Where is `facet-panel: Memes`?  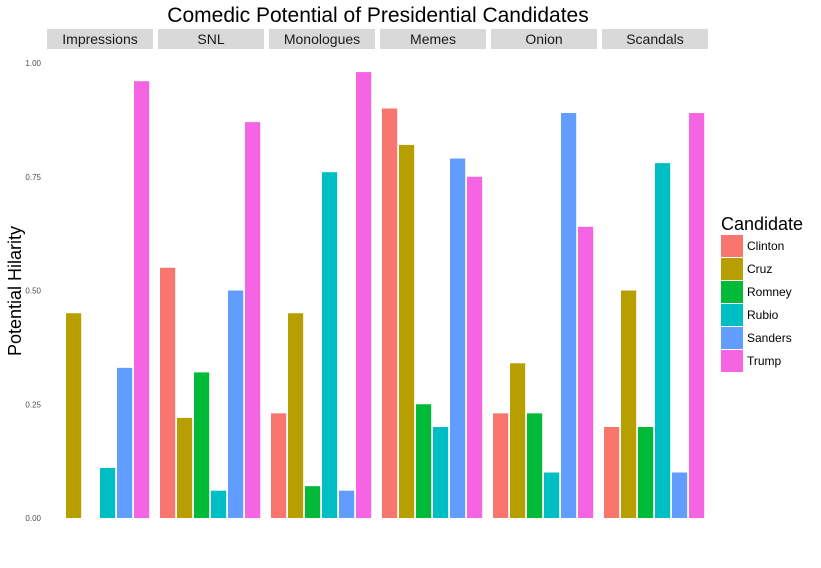 facet-panel: Memes is located at coordinates (433, 274).